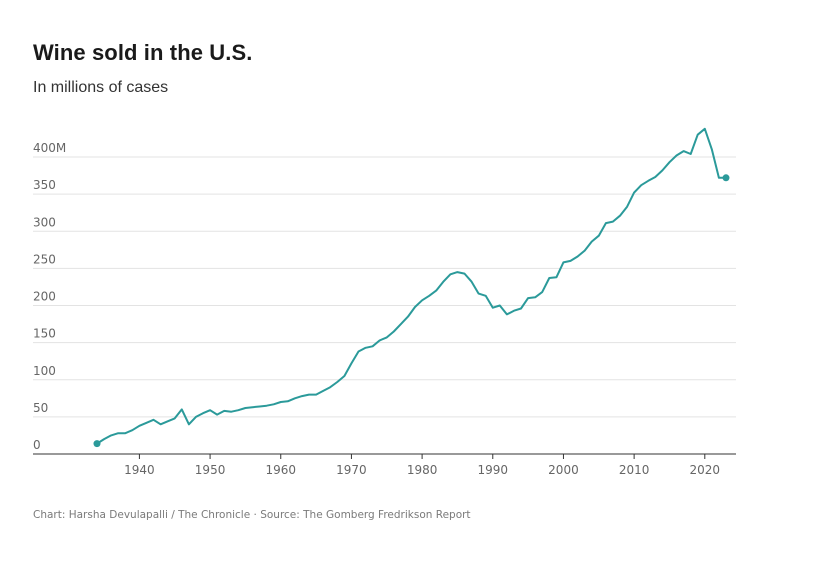 Image resolution: width=828 pixels, height=570 pixels. I want to click on y-tick-label: 300, so click(44, 222).